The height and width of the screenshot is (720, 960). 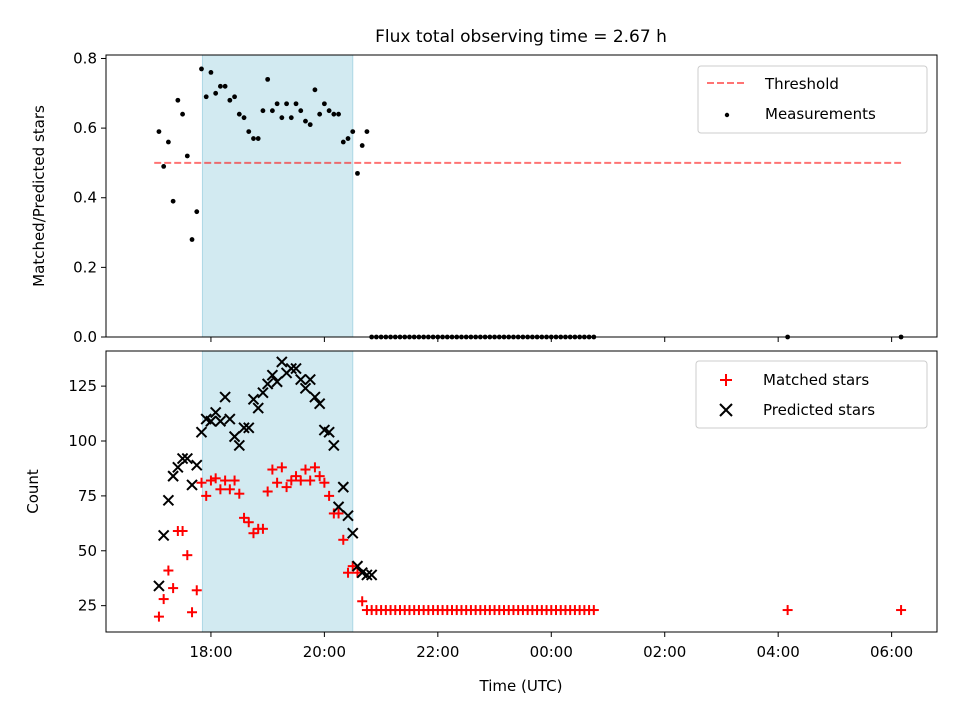 I want to click on chart-title: Flux total observing time = 2.67 h, so click(x=521, y=37).